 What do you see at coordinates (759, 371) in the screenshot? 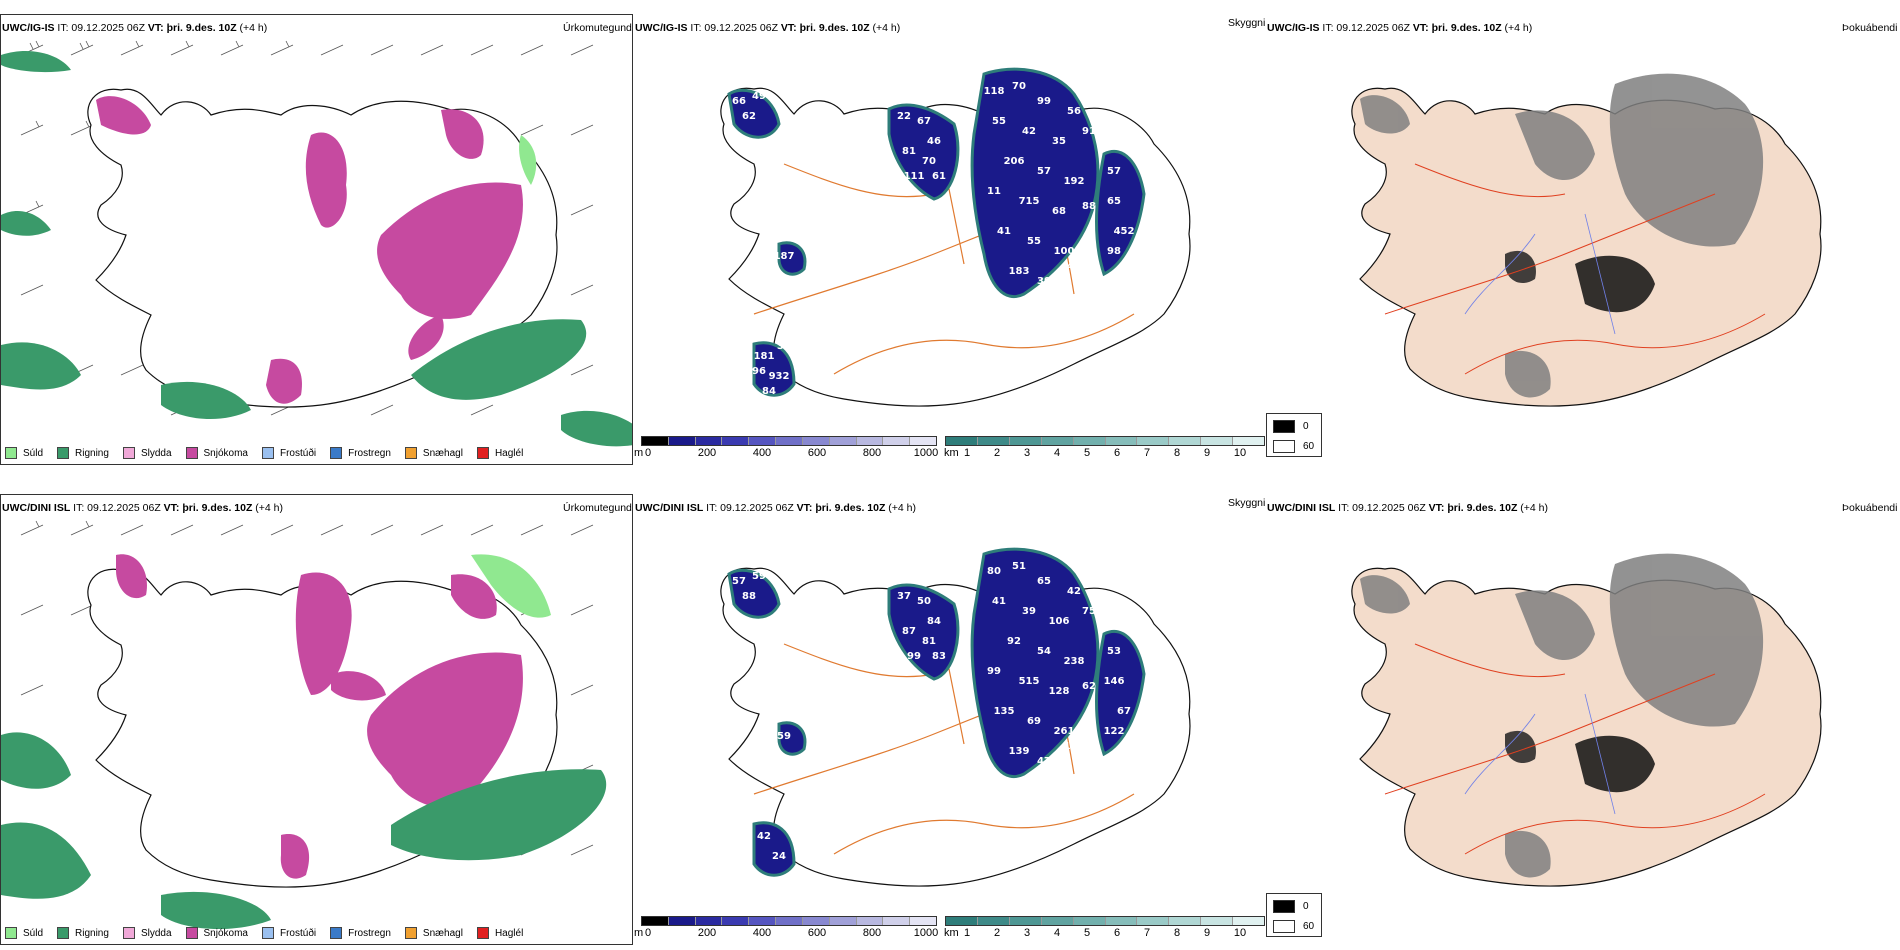
I see `cloud-height-label: 96` at bounding box center [759, 371].